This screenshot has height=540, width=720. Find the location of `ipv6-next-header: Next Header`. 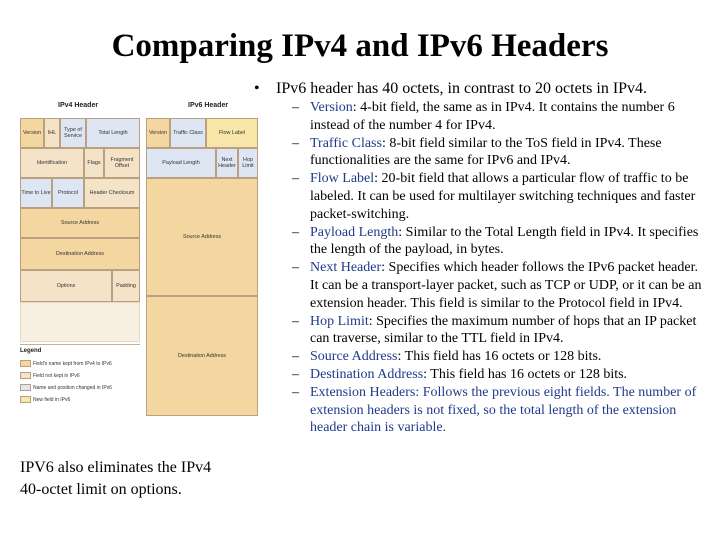

ipv6-next-header: Next Header is located at coordinates (227, 163).